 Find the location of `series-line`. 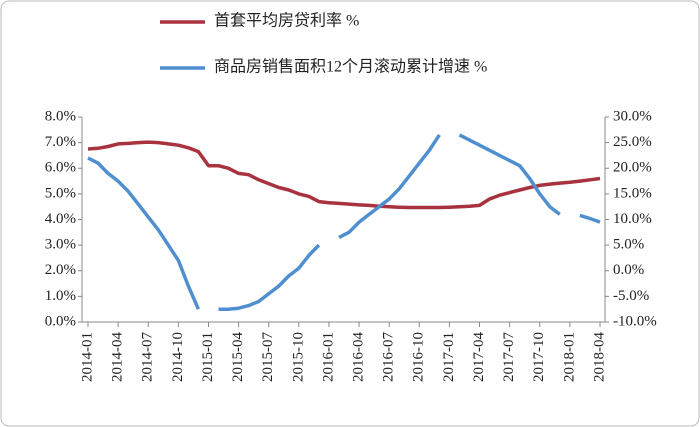

series-line is located at coordinates (344, 175).